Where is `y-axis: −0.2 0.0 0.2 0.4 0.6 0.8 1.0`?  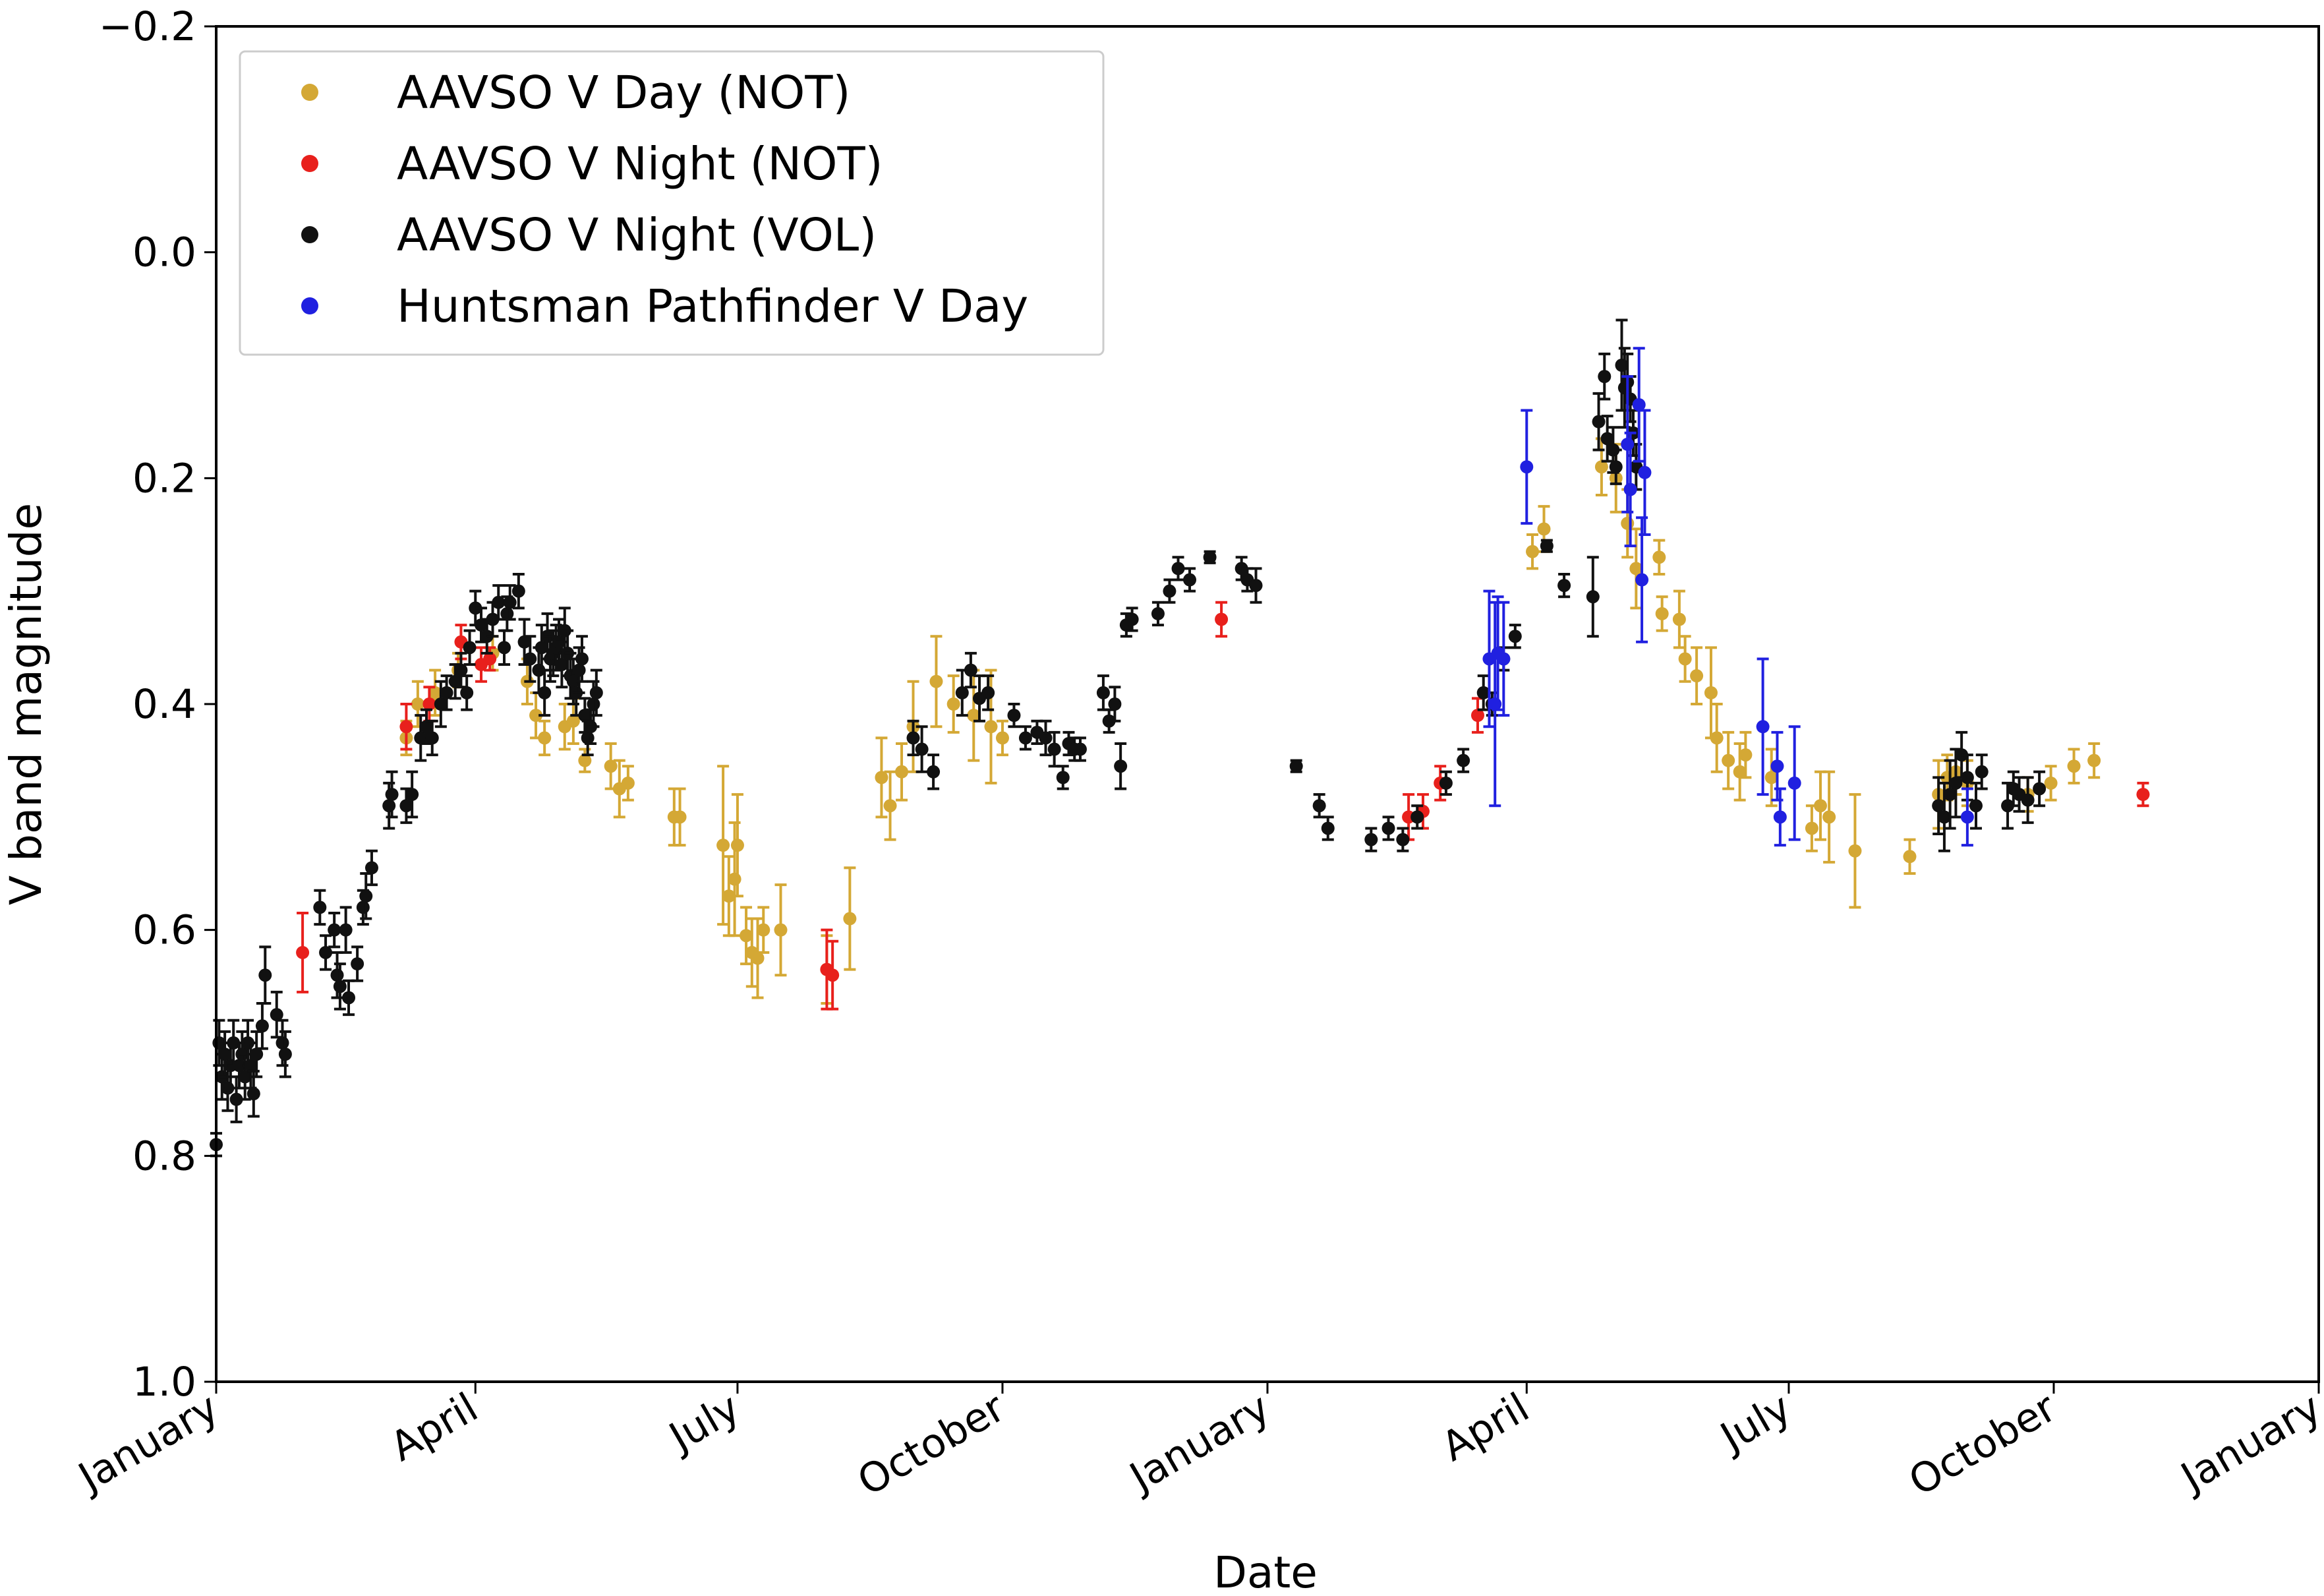 y-axis: −0.2 0.0 0.2 0.4 0.6 0.8 1.0 is located at coordinates (157, 704).